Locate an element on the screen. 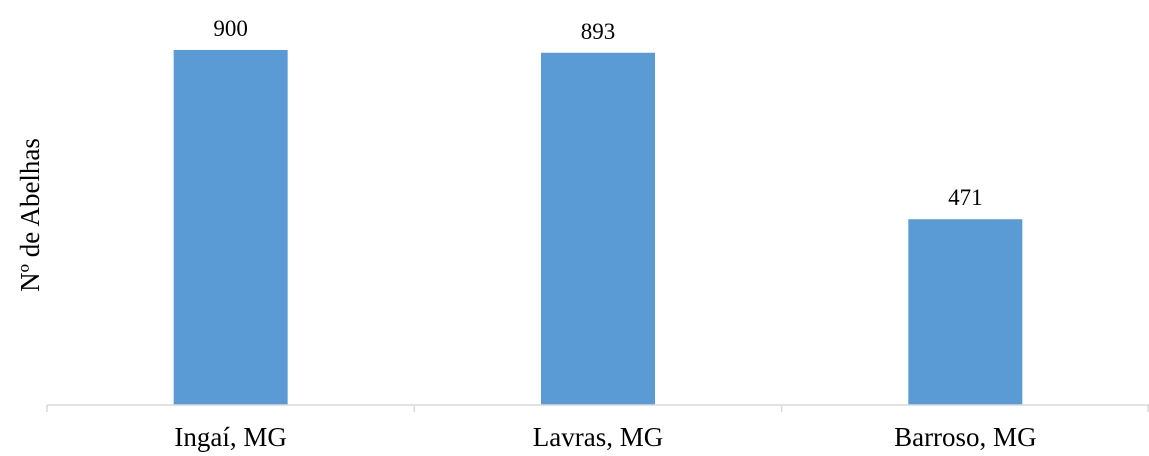 This screenshot has width=1149, height=456. data-label-ingai-mg: 900 is located at coordinates (230, 28).